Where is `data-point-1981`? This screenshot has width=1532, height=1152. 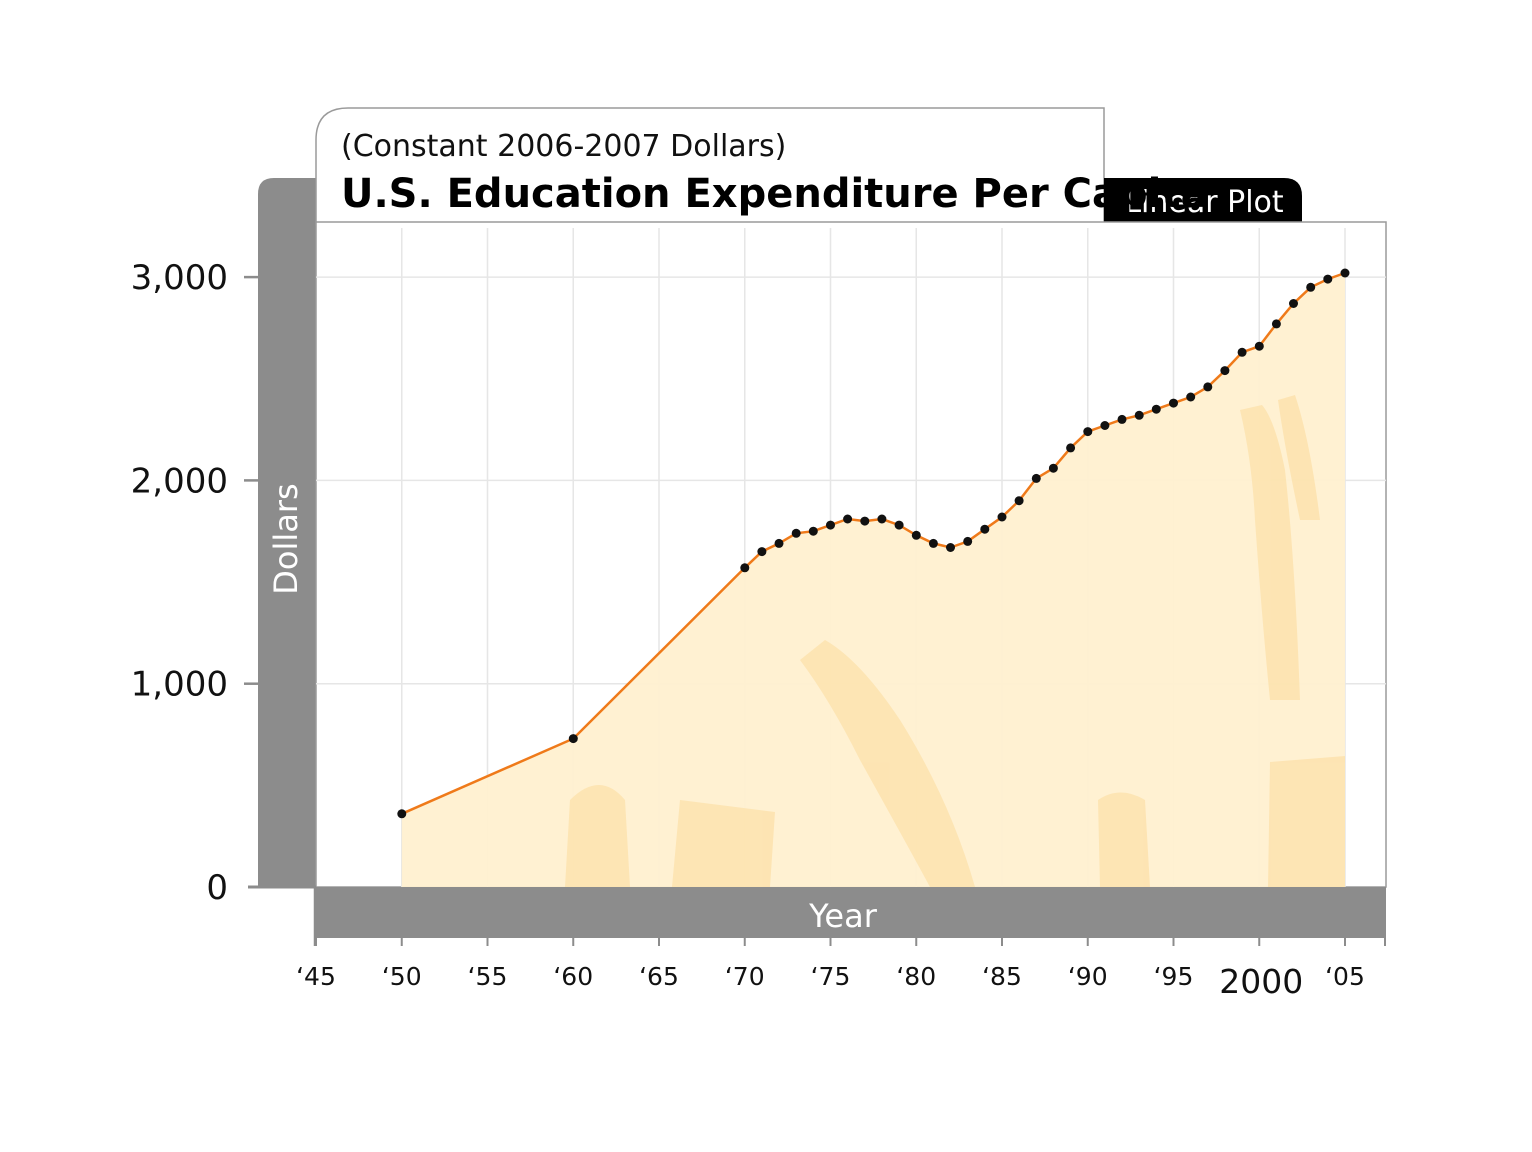 data-point-1981 is located at coordinates (933, 543).